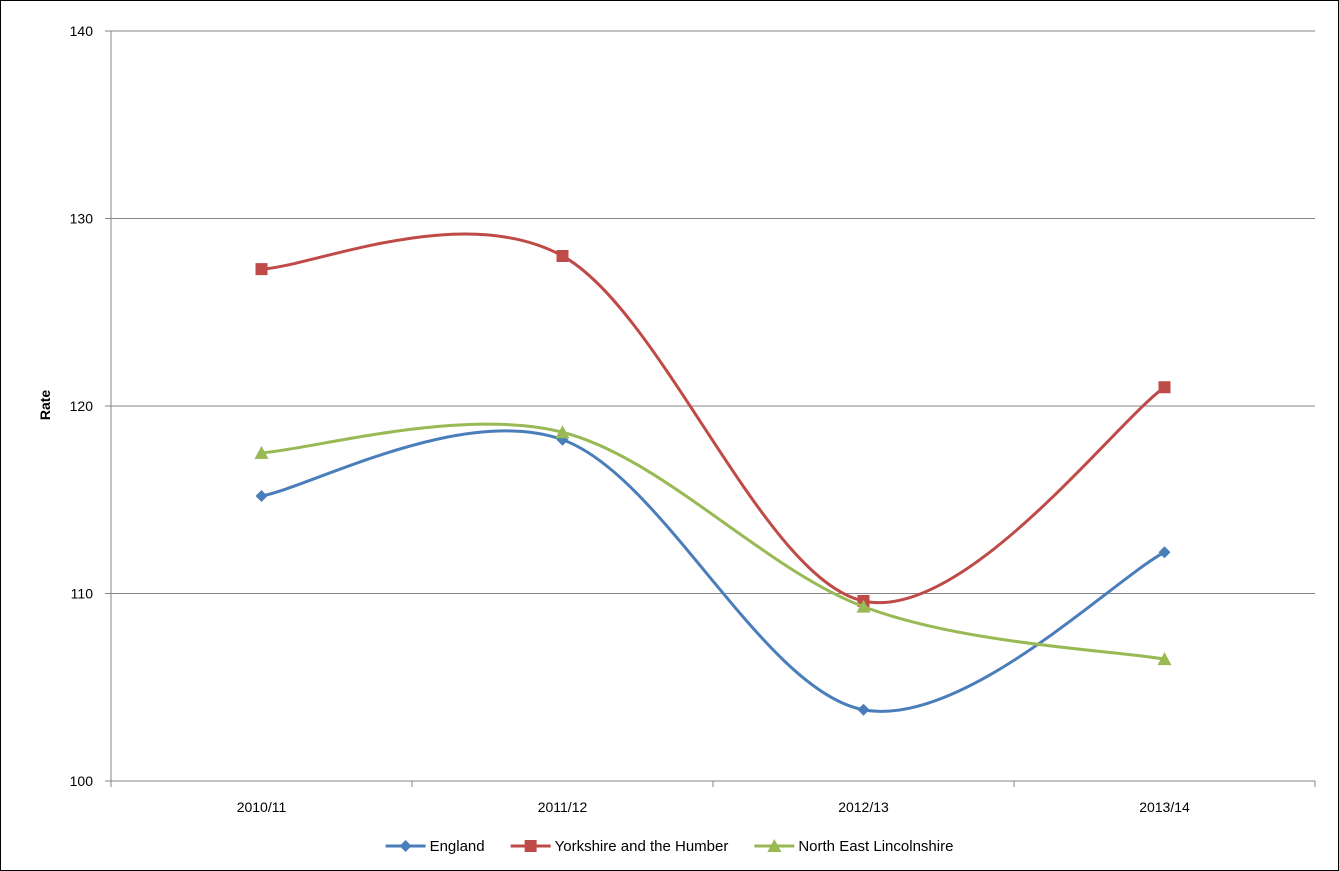  I want to click on x-tick-label: 2010/11, so click(262, 807).